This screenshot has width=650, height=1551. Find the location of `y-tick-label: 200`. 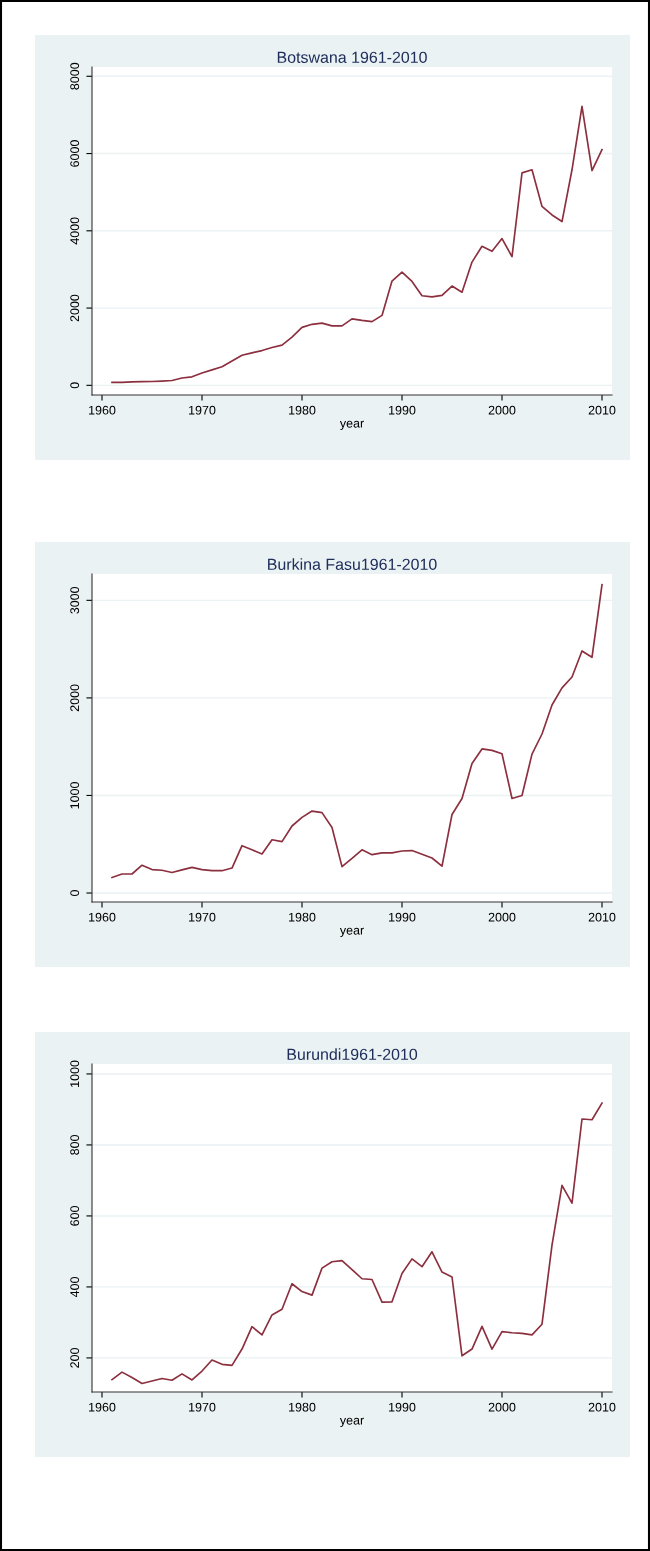

y-tick-label: 200 is located at coordinates (75, 1357).